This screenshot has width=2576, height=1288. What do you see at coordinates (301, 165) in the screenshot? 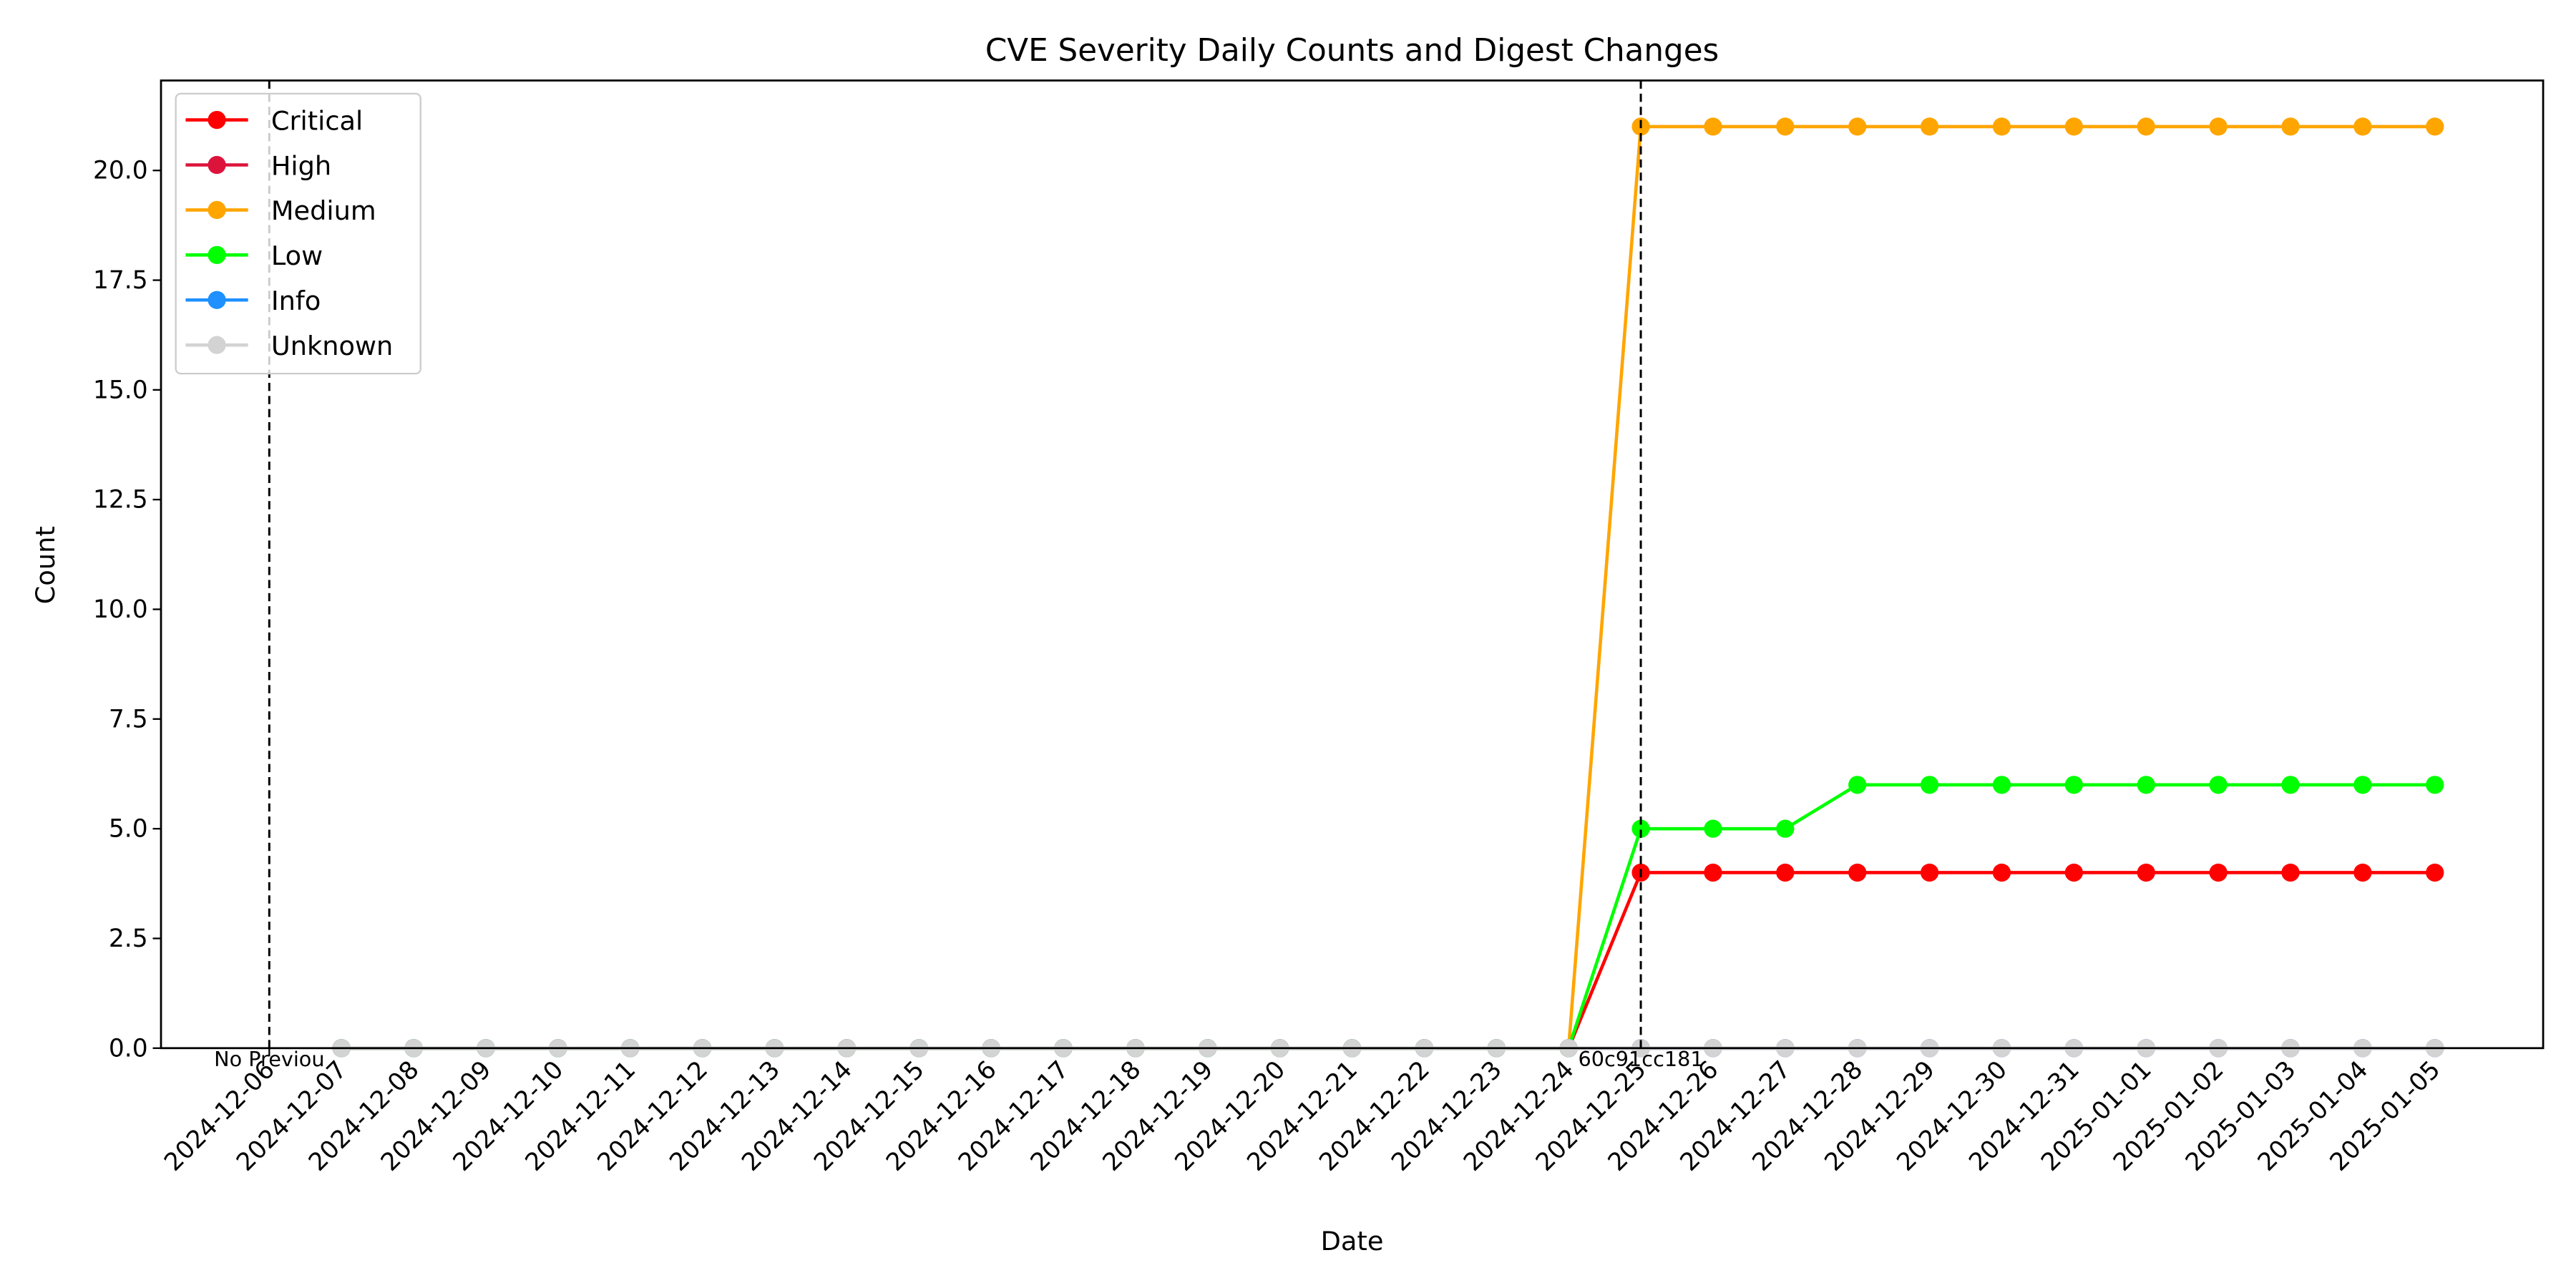
I see `legend-label: High` at bounding box center [301, 165].